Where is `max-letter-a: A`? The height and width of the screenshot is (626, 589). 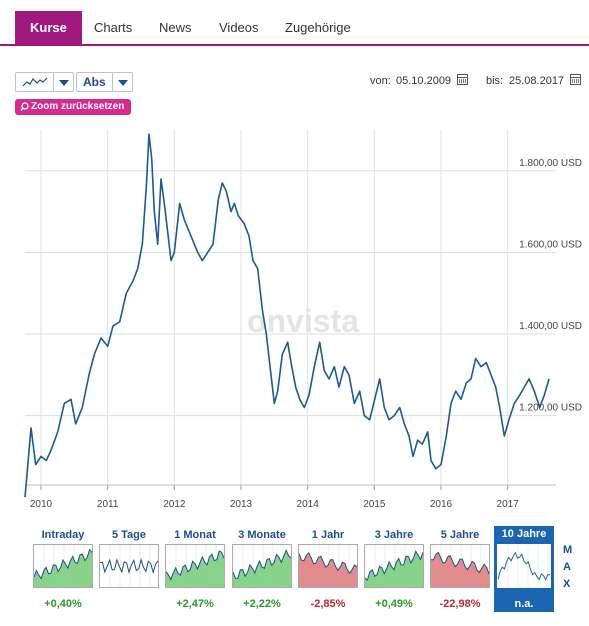
max-letter-a: A is located at coordinates (567, 567).